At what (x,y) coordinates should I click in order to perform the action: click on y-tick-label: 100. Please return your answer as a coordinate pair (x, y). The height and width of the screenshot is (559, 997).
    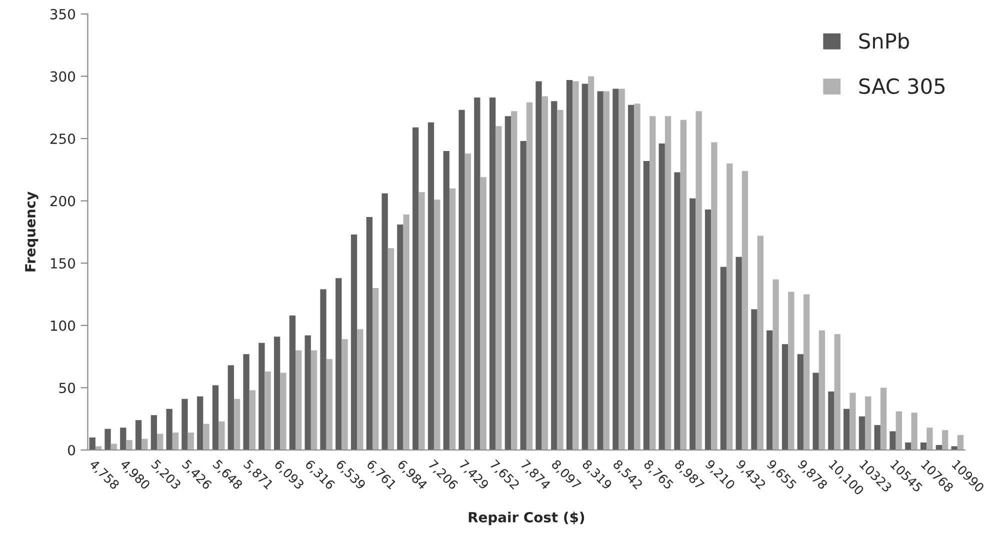
    Looking at the image, I should click on (63, 325).